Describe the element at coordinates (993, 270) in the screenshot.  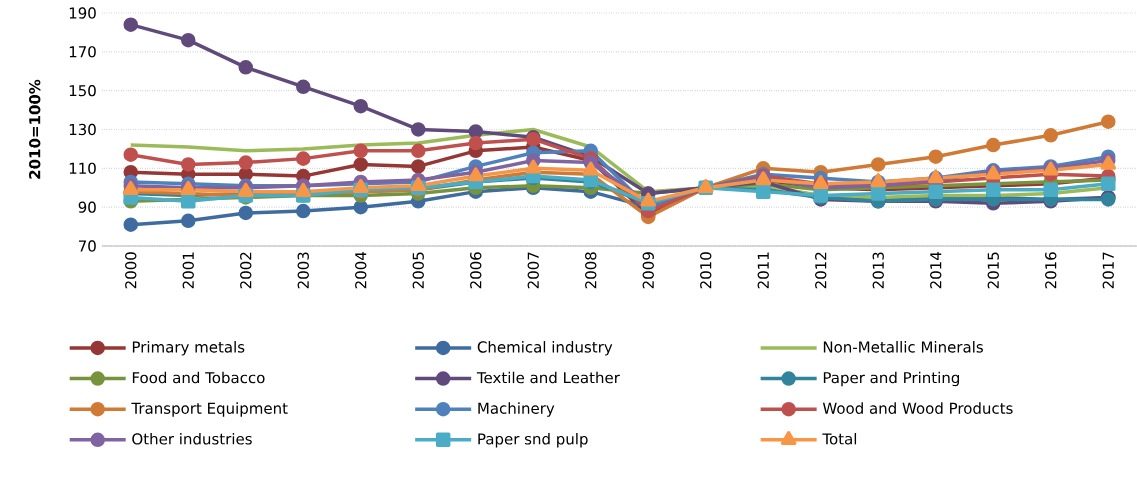
I see `x-tick-label: 2015` at that location.